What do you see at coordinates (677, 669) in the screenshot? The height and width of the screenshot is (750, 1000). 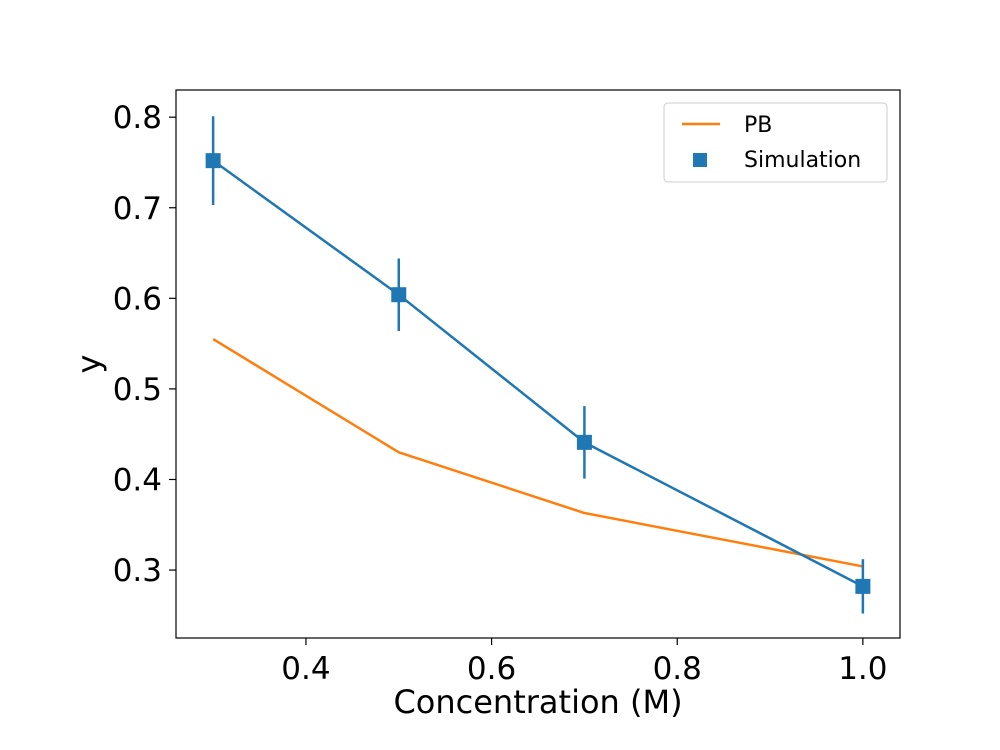 I see `x-tick-label: 0.8` at bounding box center [677, 669].